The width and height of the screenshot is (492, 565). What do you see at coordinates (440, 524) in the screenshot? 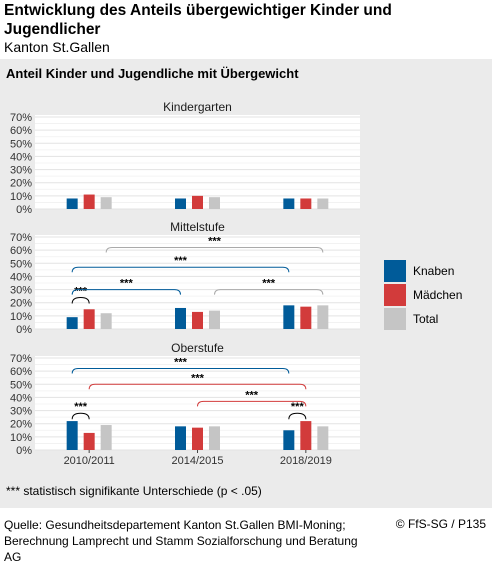
I see `copyright-credit: © FfS-SG / P135` at bounding box center [440, 524].